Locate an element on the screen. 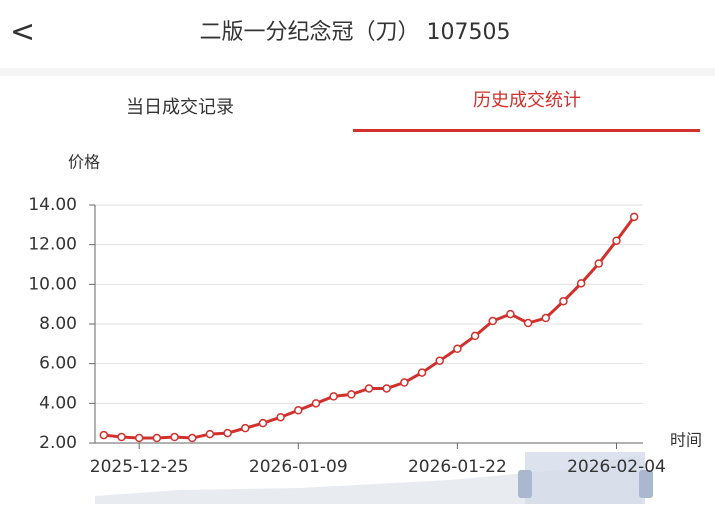  y-tick-label: 14.00 is located at coordinates (52, 205).